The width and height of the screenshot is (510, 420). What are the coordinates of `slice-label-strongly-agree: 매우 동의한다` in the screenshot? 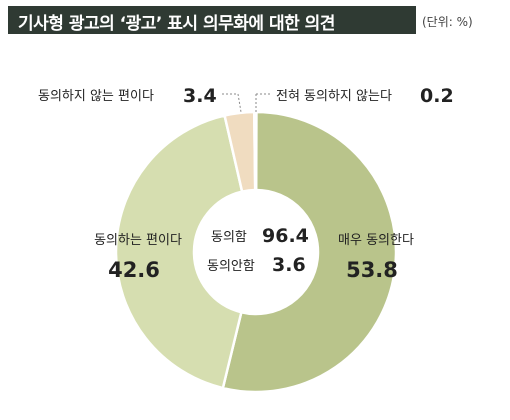 It's located at (376, 240).